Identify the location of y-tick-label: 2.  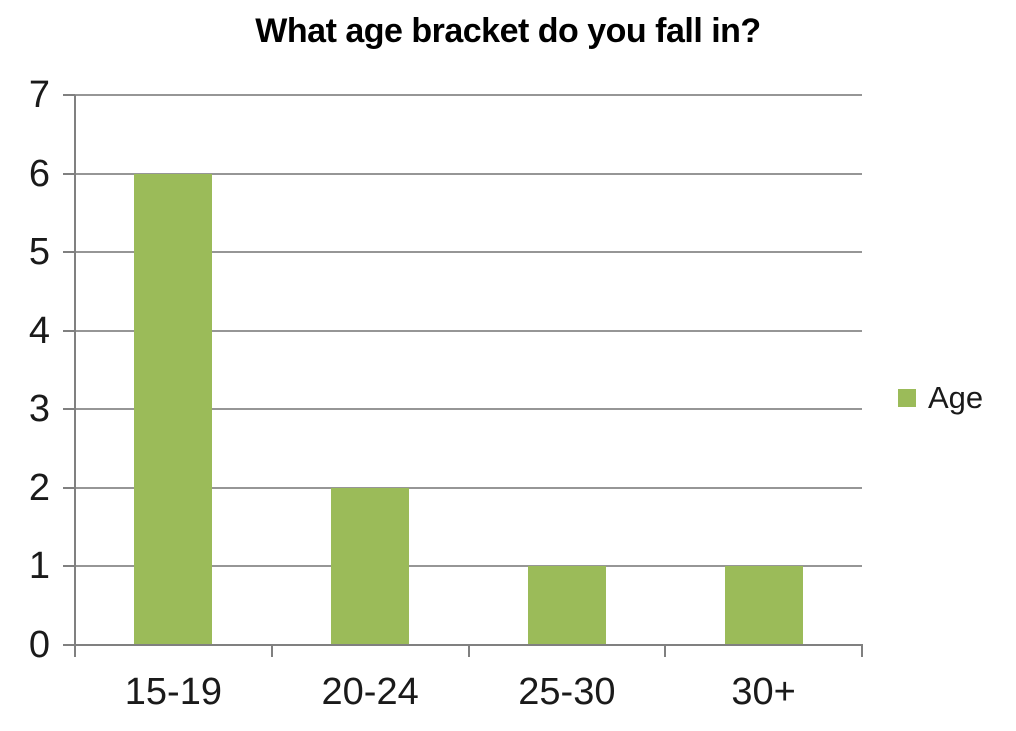
(39, 487).